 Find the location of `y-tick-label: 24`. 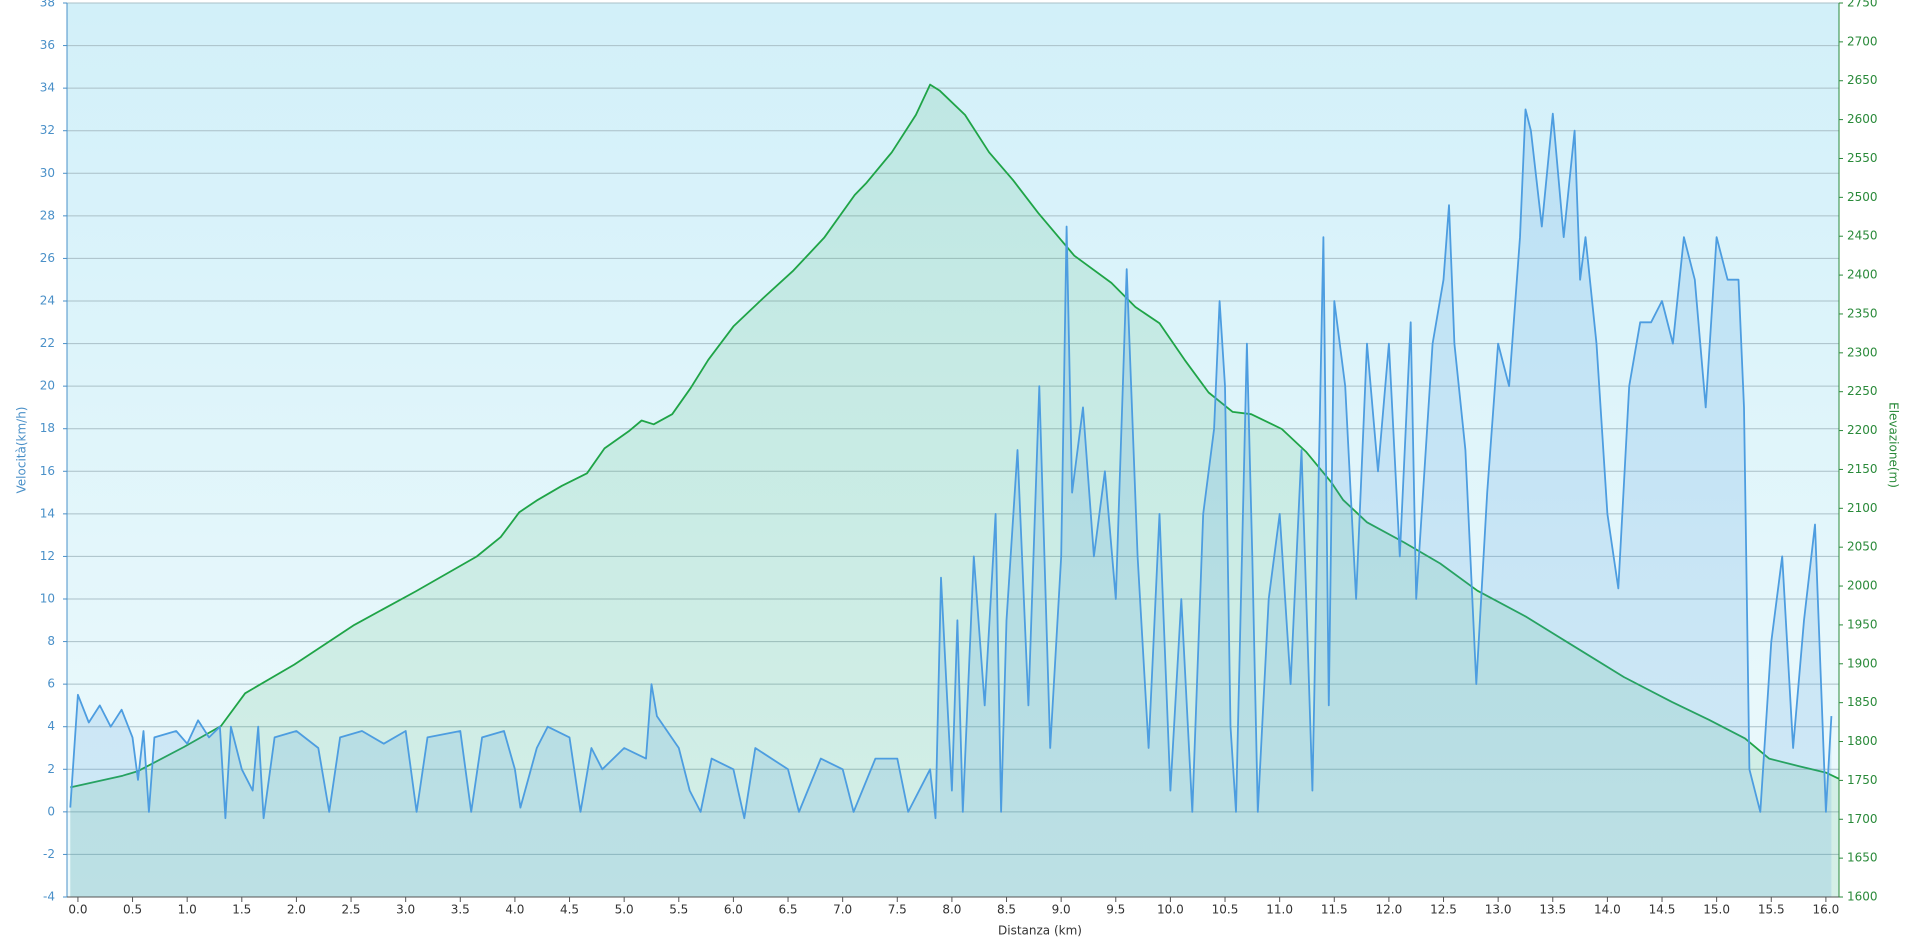

y-tick-label: 24 is located at coordinates (47, 301).